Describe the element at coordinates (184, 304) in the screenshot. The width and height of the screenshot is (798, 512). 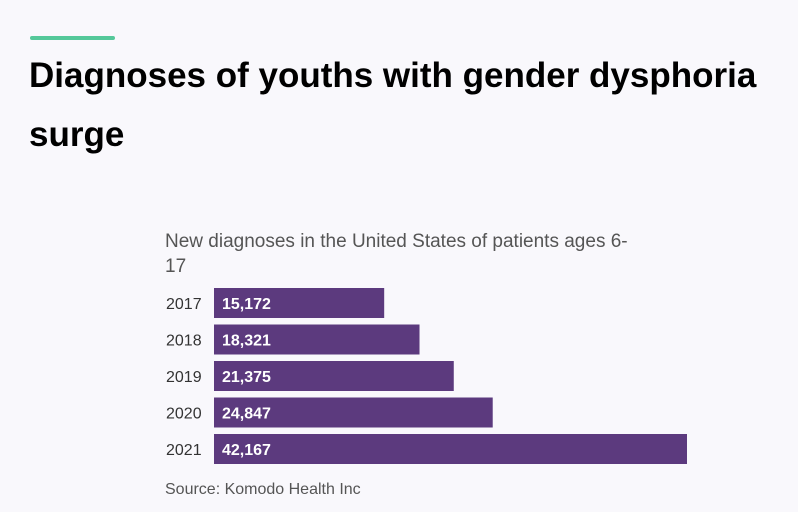
I see `tick-label-2017: 2017` at that location.